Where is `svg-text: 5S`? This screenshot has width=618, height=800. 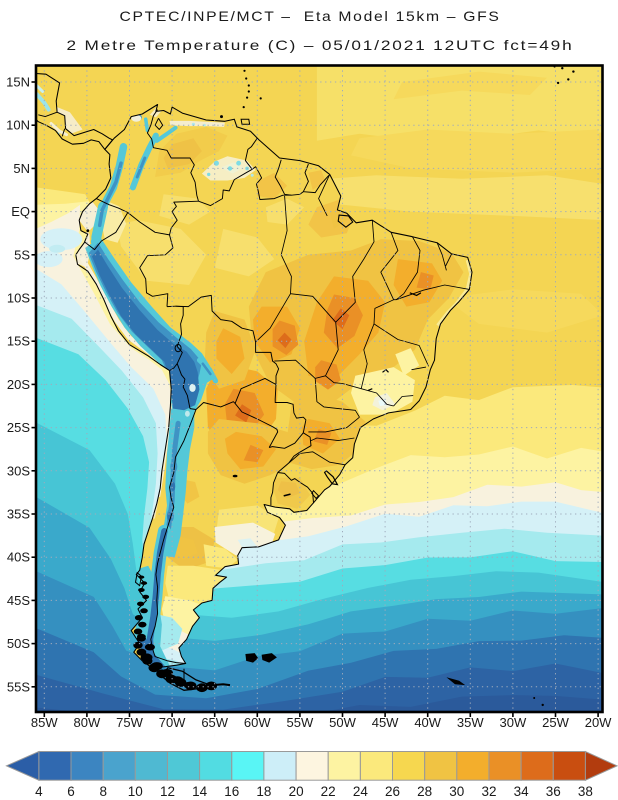 svg-text: 5S is located at coordinates (22, 254).